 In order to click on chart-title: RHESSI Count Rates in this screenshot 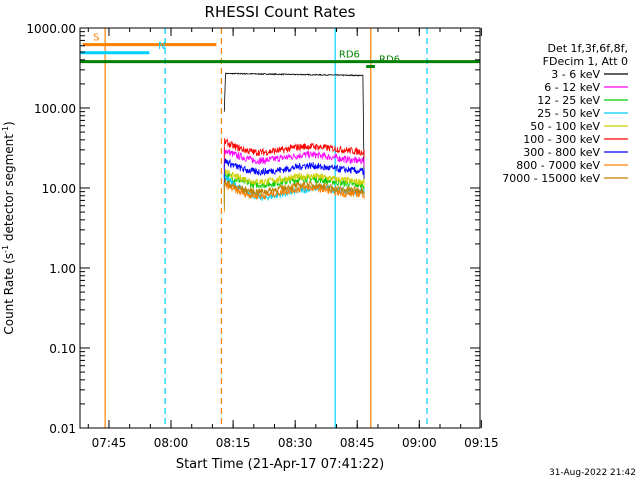, I will do `click(280, 12)`.